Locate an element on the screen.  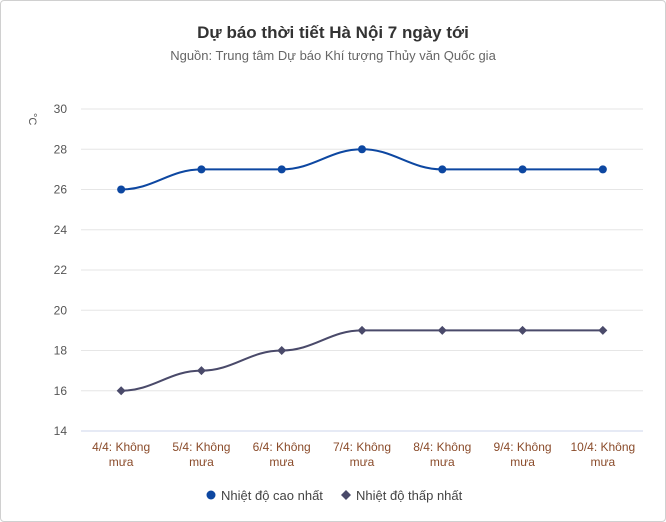
x-tick-label: 8/4: Không is located at coordinates (442, 447).